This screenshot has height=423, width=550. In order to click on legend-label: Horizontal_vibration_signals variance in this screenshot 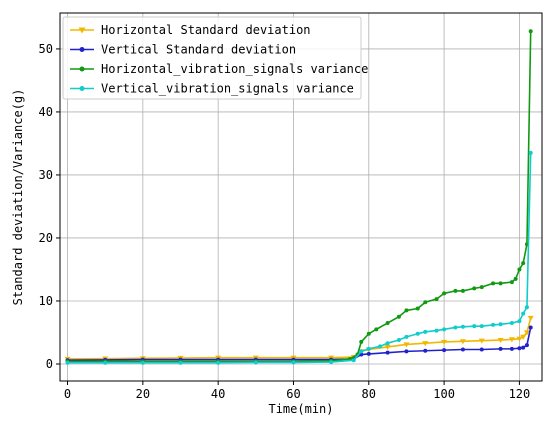, I will do `click(234, 69)`.